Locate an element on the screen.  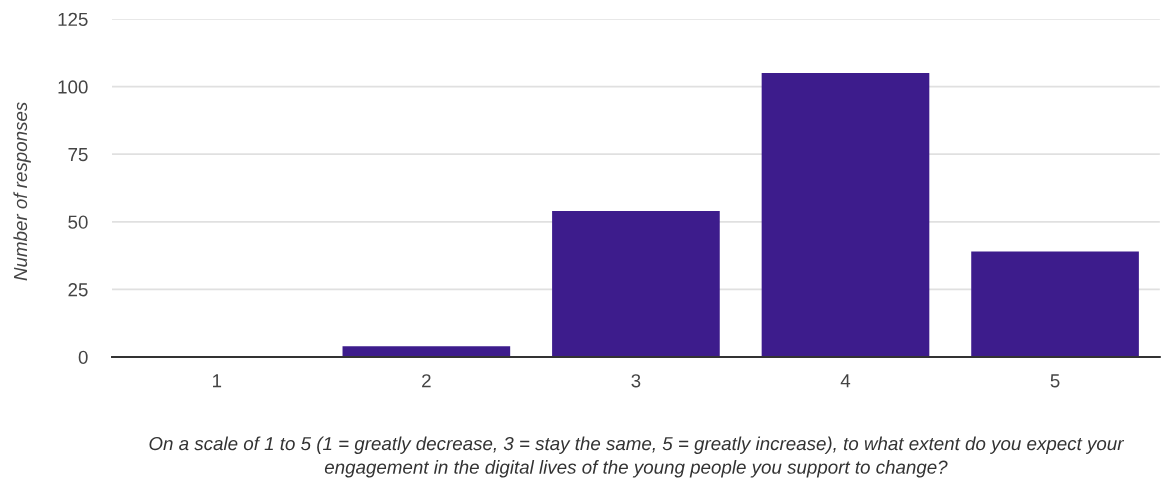
x-tick-label: 5 is located at coordinates (1055, 381).